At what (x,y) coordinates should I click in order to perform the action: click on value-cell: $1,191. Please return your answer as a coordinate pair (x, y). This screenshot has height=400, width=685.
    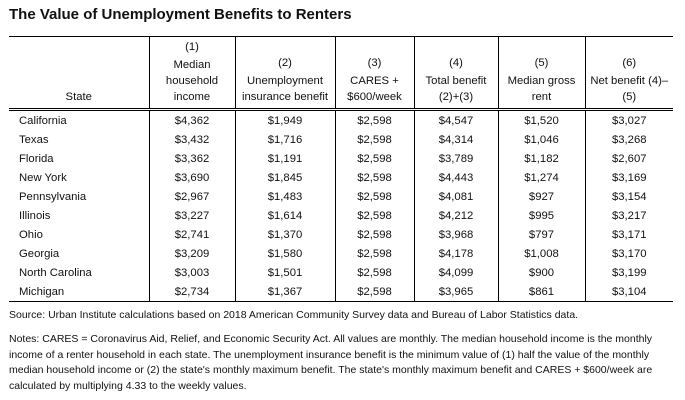
    Looking at the image, I should click on (284, 158).